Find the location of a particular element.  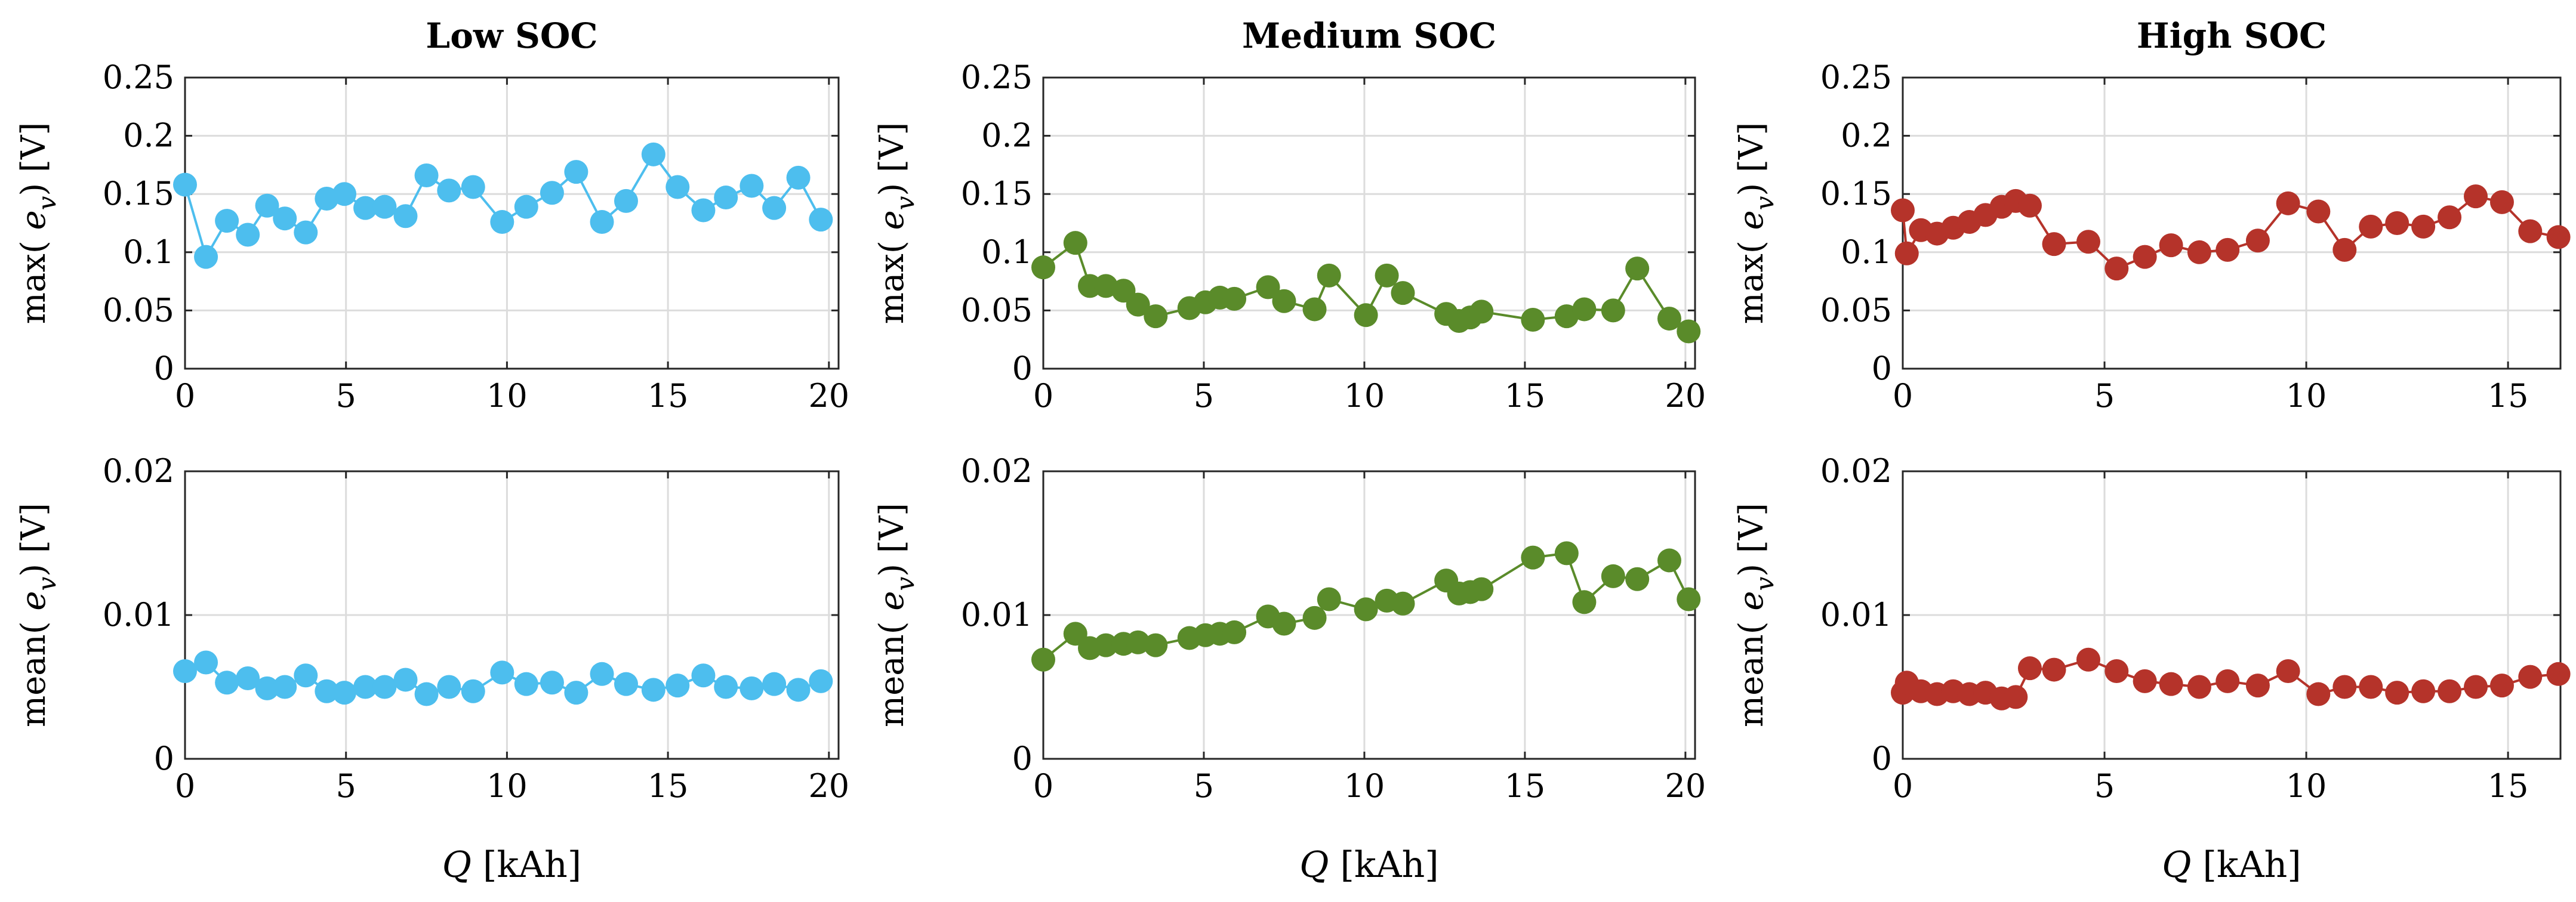

y-tick-label: 0.1 is located at coordinates (148, 252).